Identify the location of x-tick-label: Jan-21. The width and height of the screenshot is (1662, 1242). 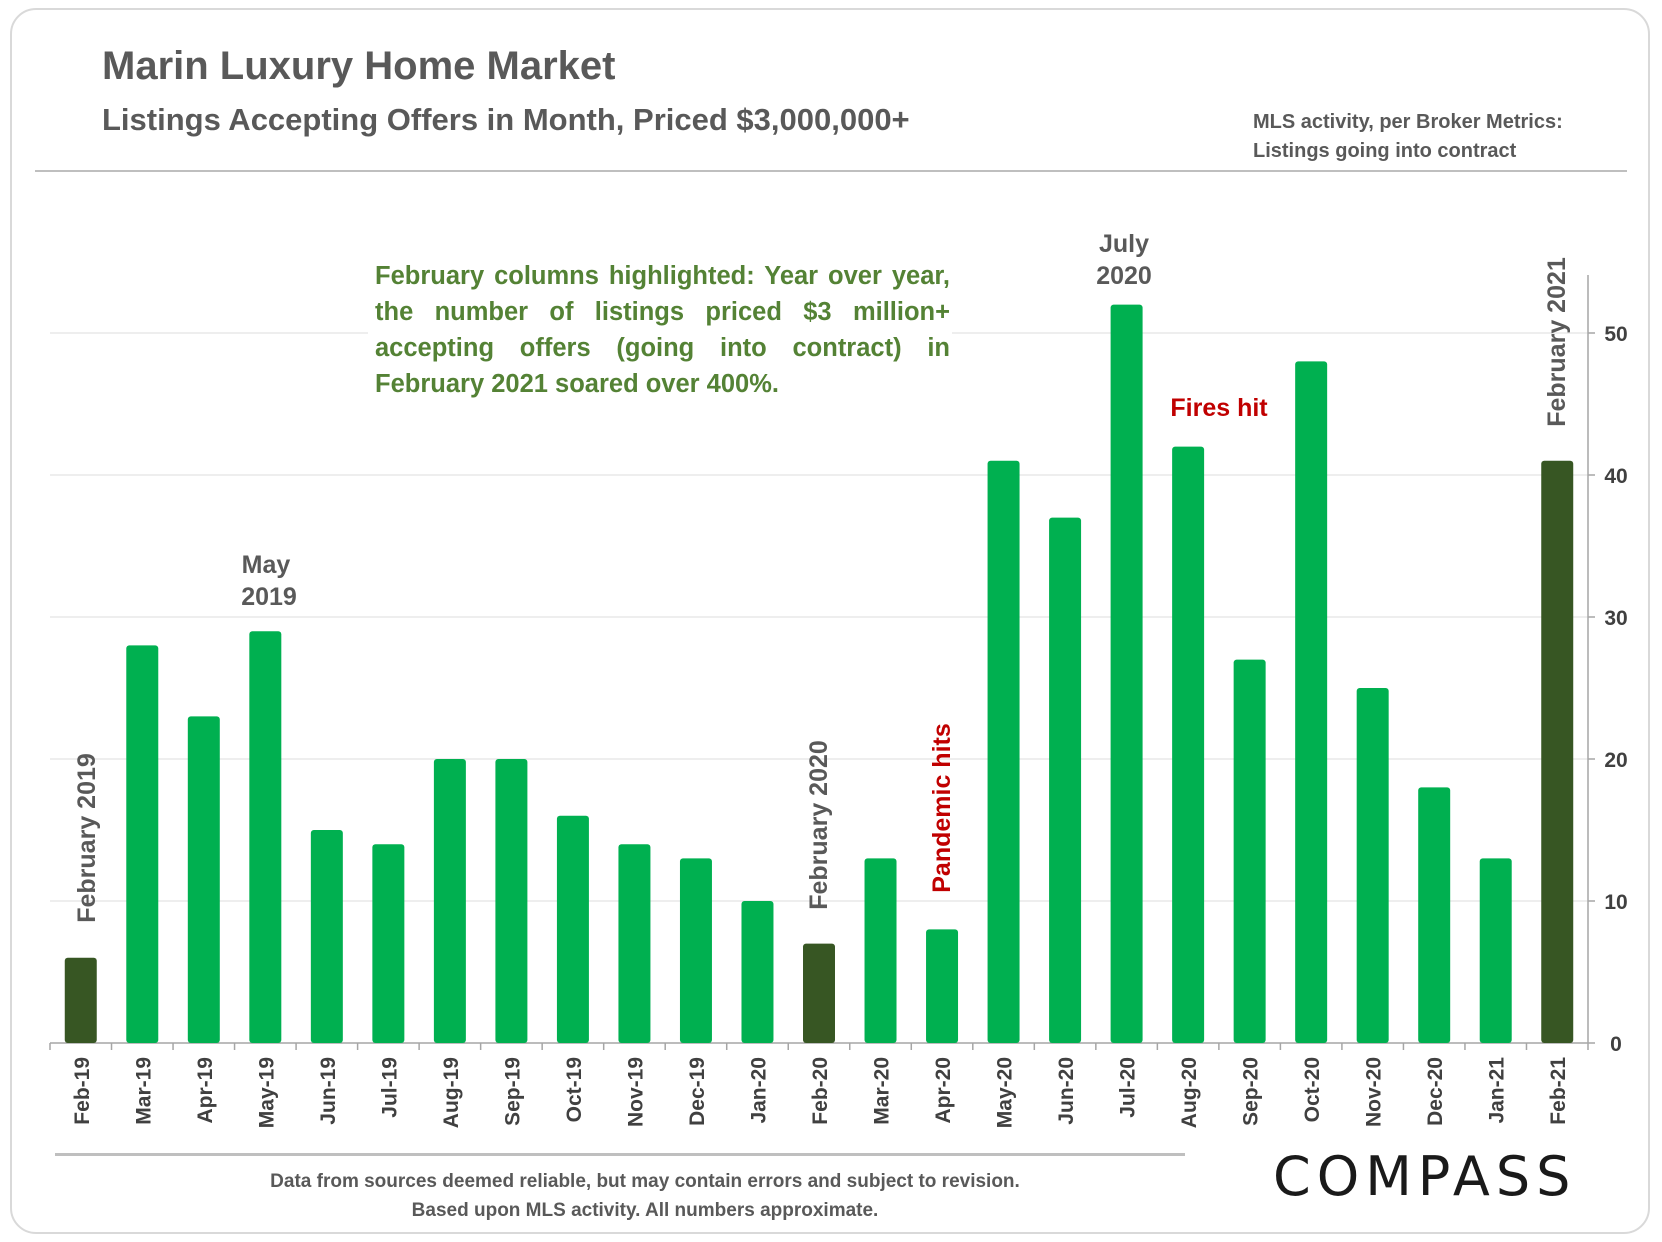
(1497, 1090).